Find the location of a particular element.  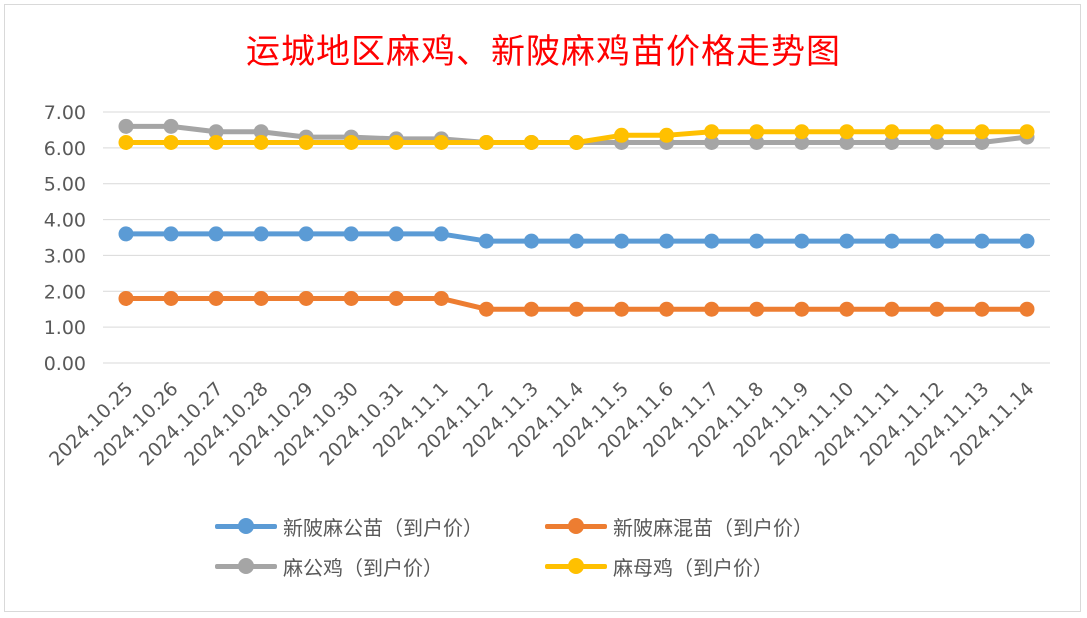

y-tick-label: 1.00 is located at coordinates (65, 328).